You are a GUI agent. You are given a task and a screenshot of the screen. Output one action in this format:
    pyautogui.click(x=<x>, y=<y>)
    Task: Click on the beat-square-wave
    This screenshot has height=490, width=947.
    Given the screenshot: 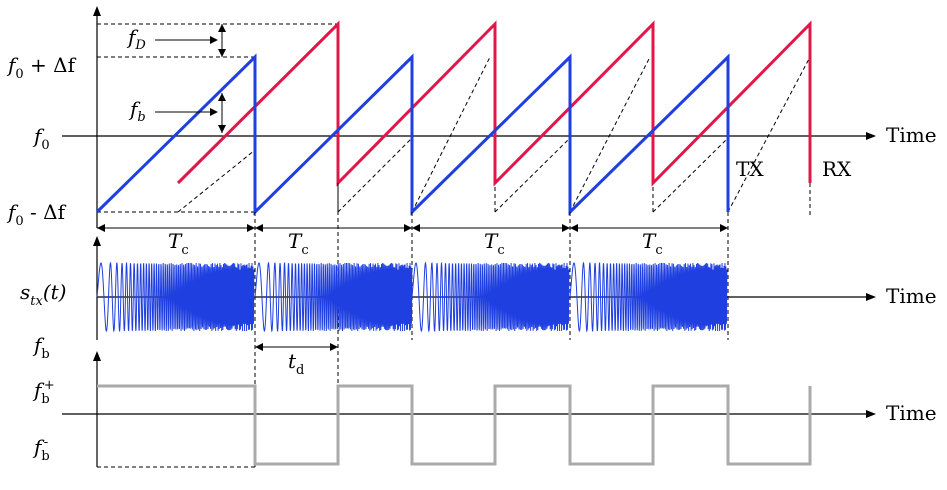 What is the action you would take?
    pyautogui.click(x=454, y=425)
    